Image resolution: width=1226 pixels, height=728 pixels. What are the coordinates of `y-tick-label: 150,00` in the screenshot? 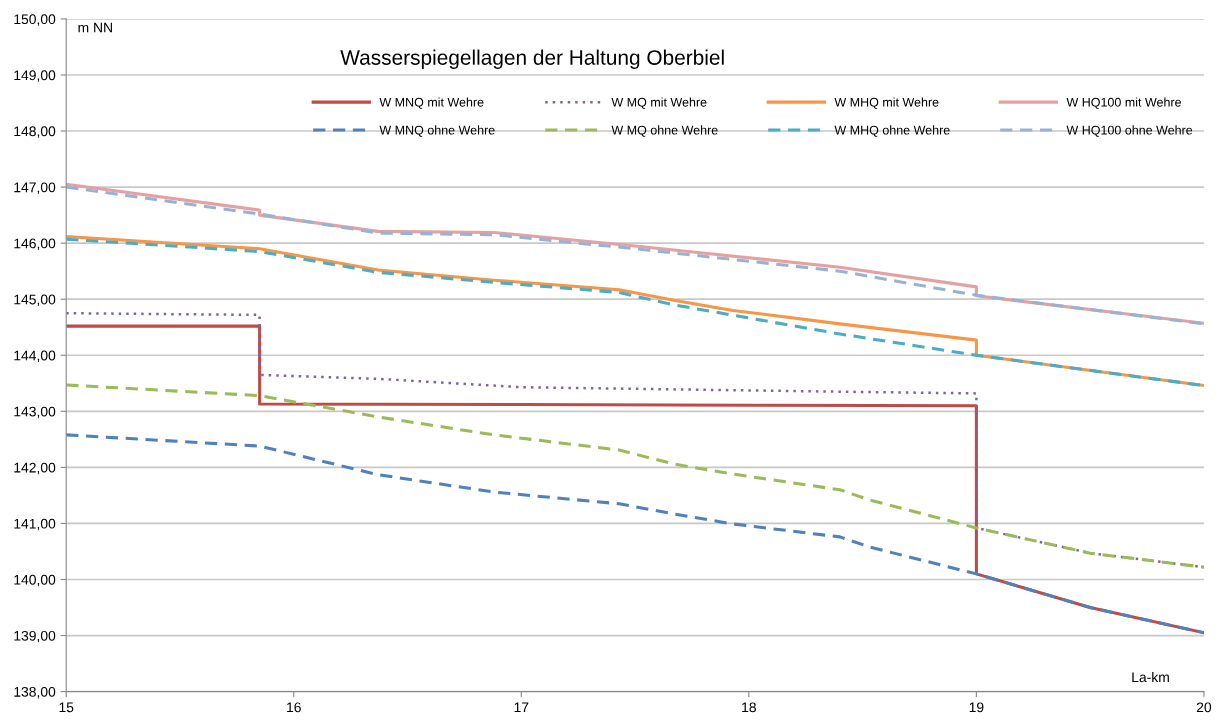 It's located at (35, 20).